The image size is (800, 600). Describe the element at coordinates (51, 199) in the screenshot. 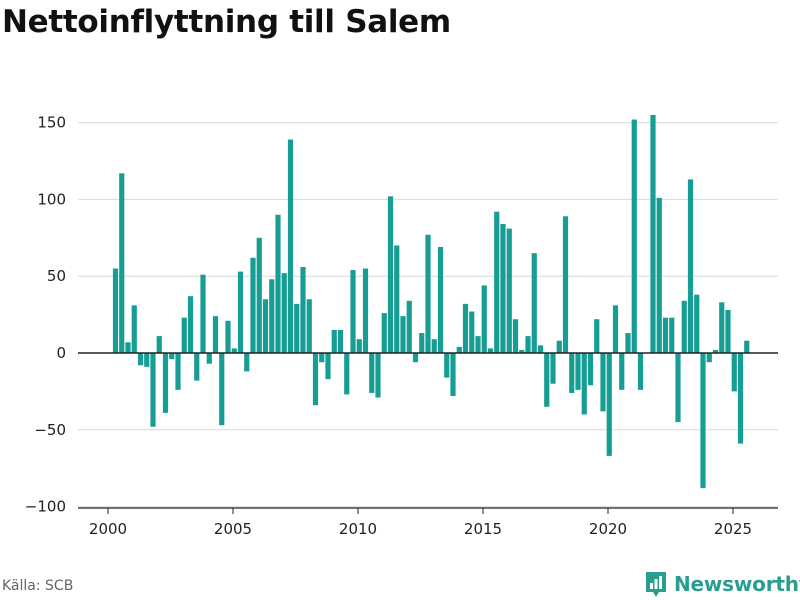

I see `y-tick-label: 100` at that location.